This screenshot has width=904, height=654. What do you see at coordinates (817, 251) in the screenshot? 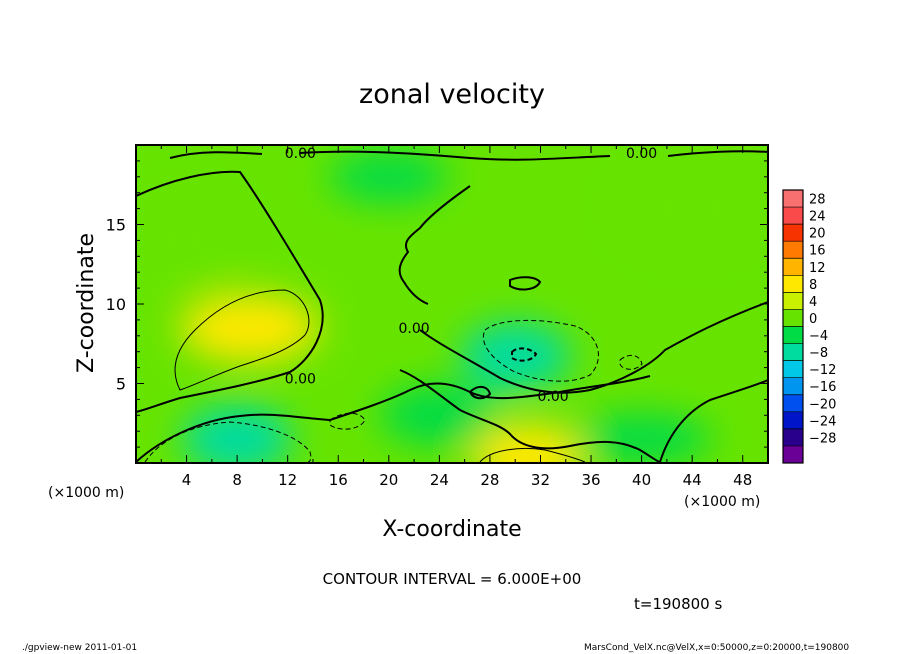
I see `colorbar-label: 16` at bounding box center [817, 251].